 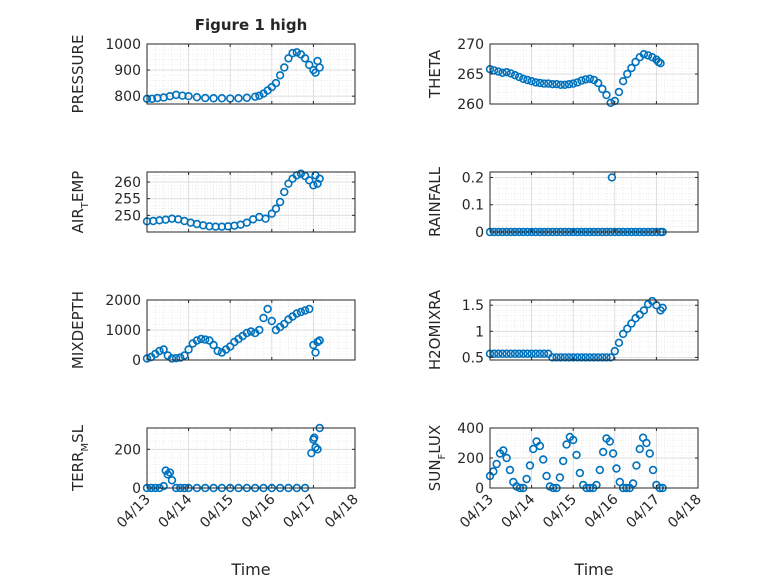 What do you see at coordinates (127, 450) in the screenshot?
I see `y-tick-label: 200` at bounding box center [127, 450].